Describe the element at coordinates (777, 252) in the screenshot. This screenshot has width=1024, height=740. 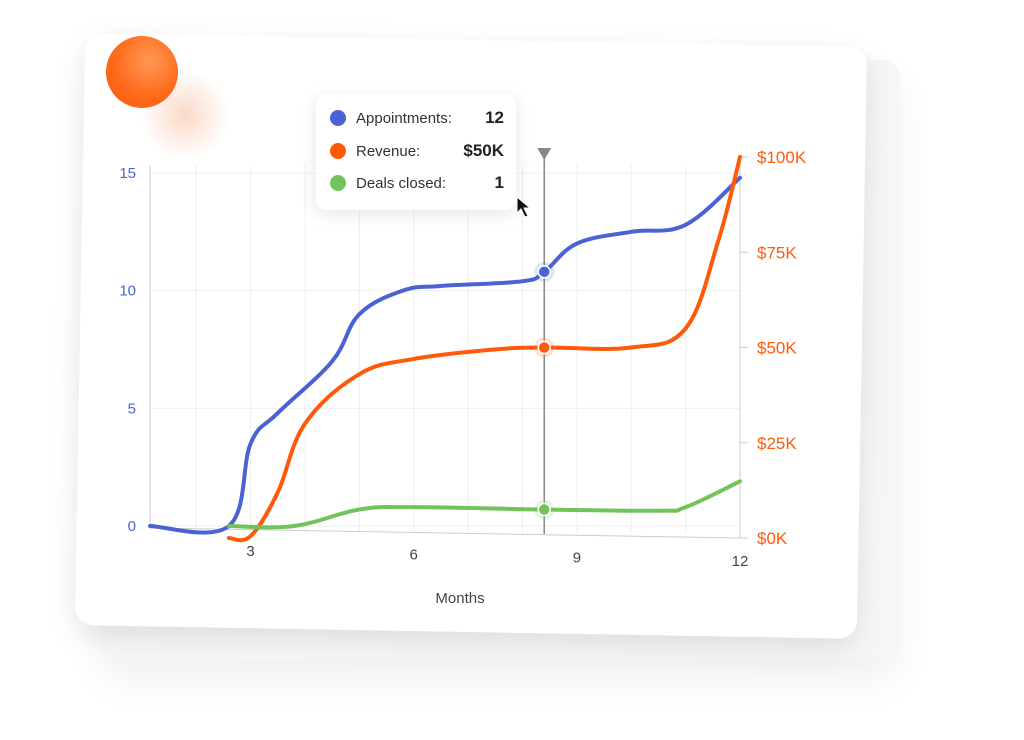
I see `y-right-tick-label: $75K` at that location.